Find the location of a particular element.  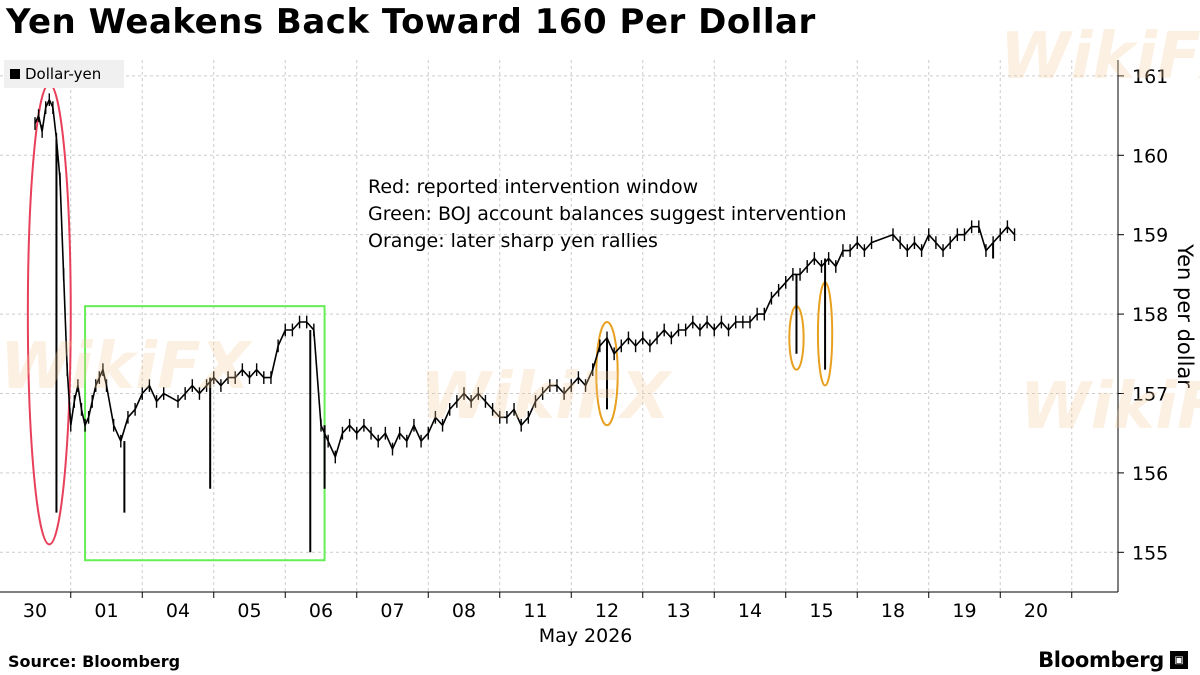

y-axis-label: Yen per dollar is located at coordinates (1185, 315).